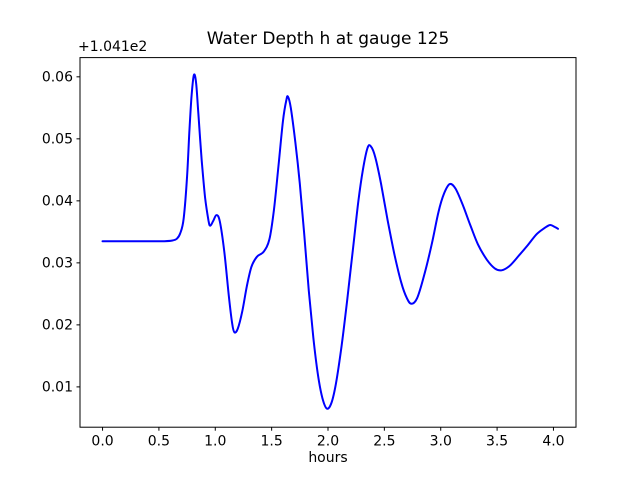 This screenshot has width=640, height=480. What do you see at coordinates (497, 442) in the screenshot?
I see `x-tick-label: 3.5` at bounding box center [497, 442].